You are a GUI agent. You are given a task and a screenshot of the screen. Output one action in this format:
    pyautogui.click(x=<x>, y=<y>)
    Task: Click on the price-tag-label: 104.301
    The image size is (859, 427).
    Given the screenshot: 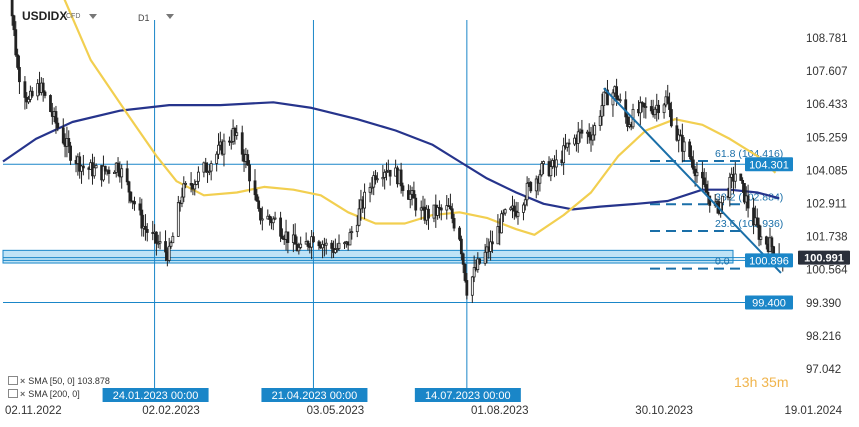 What is the action you would take?
    pyautogui.click(x=769, y=165)
    